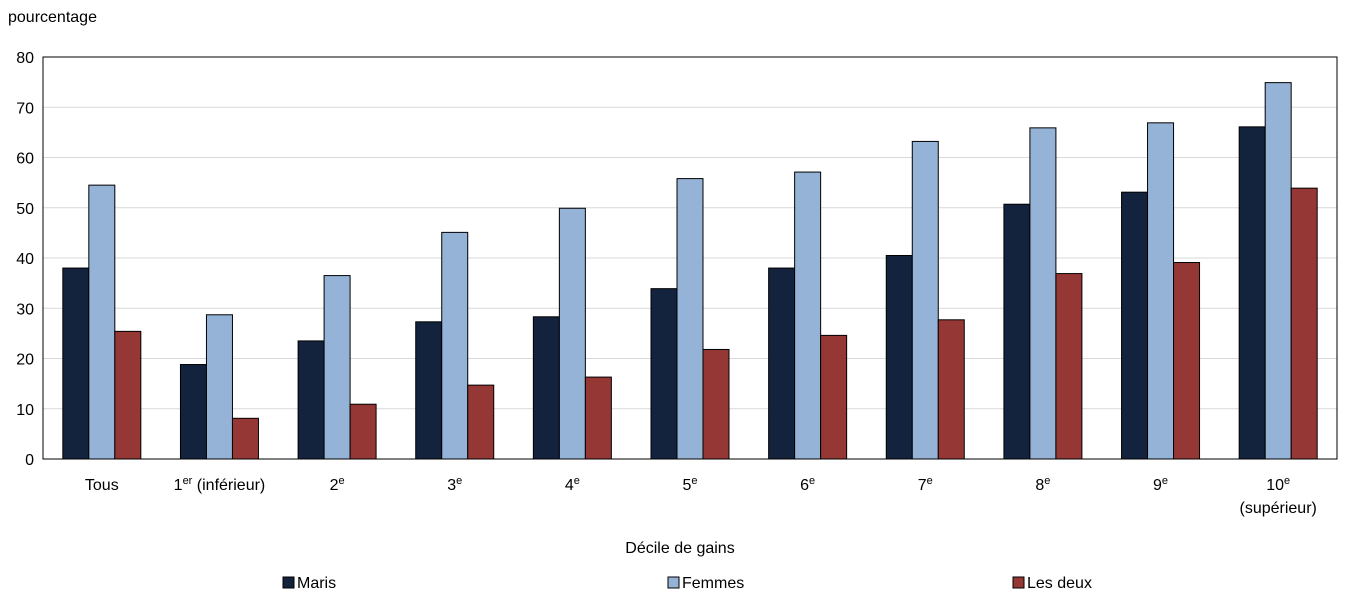 The image size is (1348, 594). What do you see at coordinates (572, 484) in the screenshot?
I see `x-tick-label: 4e` at bounding box center [572, 484].